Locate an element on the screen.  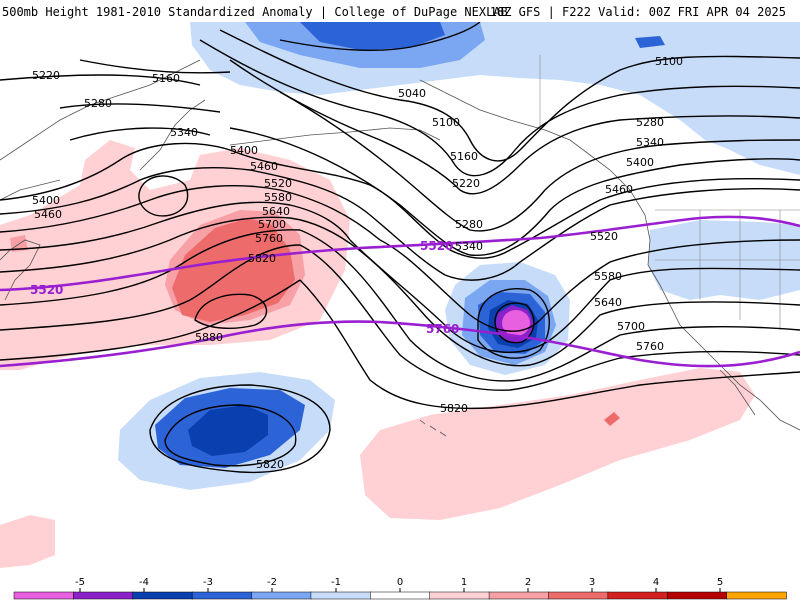
coastline-kamchatka is located at coordinates (172, 135).